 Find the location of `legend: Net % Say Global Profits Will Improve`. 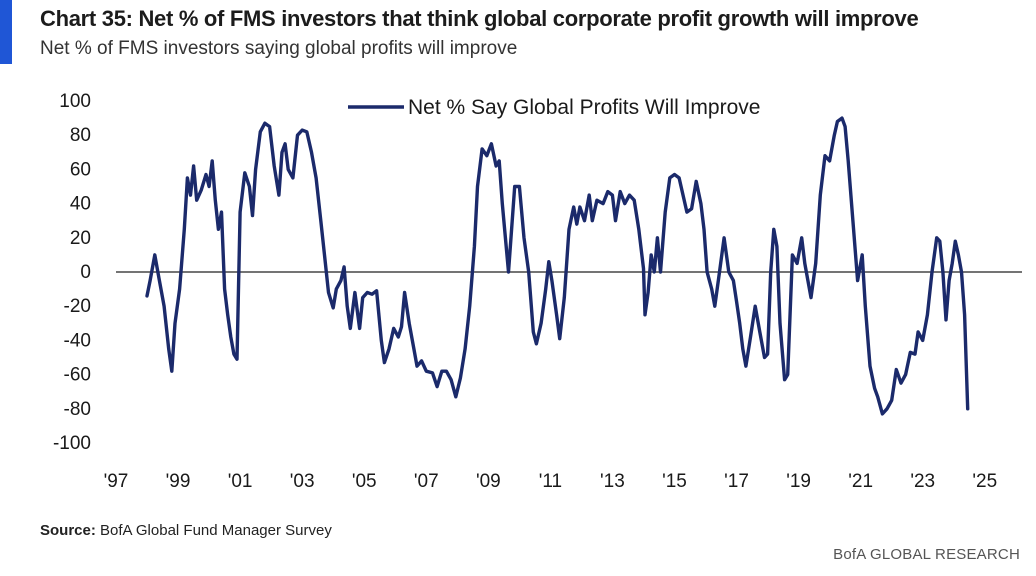

legend: Net % Say Global Profits Will Improve is located at coordinates (554, 107).